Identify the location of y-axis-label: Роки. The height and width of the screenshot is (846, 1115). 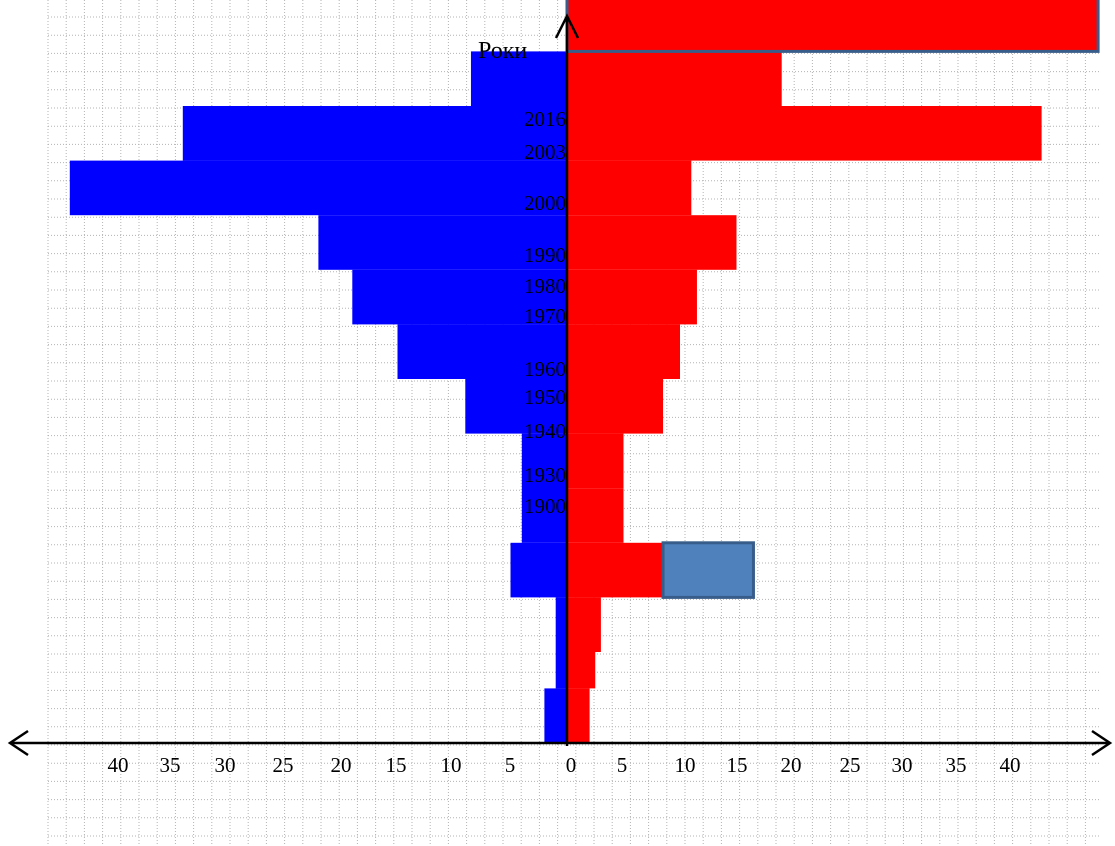
(502, 51).